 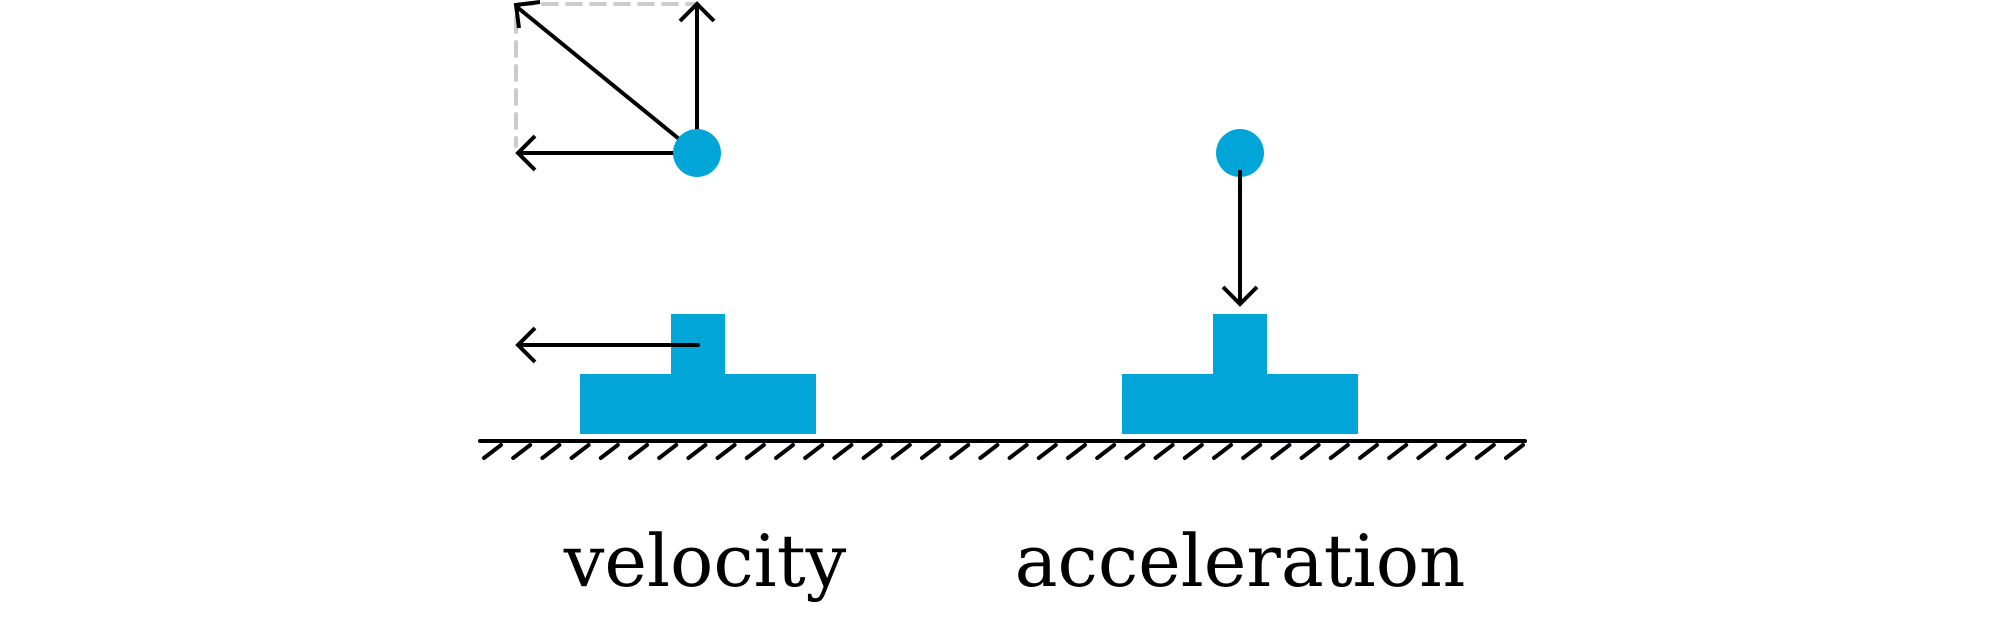 What do you see at coordinates (697, 153) in the screenshot?
I see `ball-velocity` at bounding box center [697, 153].